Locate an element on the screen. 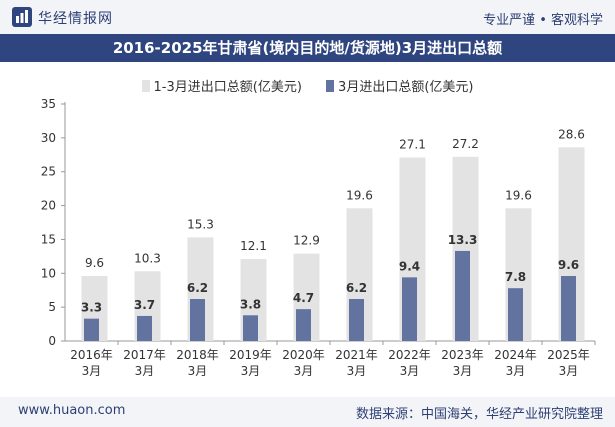 The height and width of the screenshot is (427, 615). data-label-march: 9.4 is located at coordinates (409, 266).